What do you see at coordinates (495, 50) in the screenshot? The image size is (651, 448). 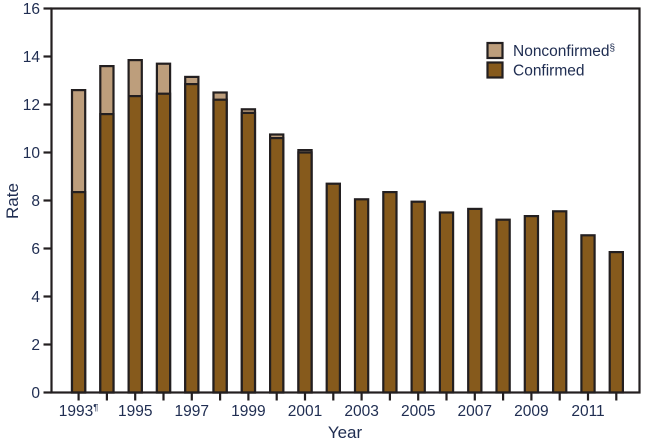 I see `legend-swatch-nonconfirmed` at bounding box center [495, 50].